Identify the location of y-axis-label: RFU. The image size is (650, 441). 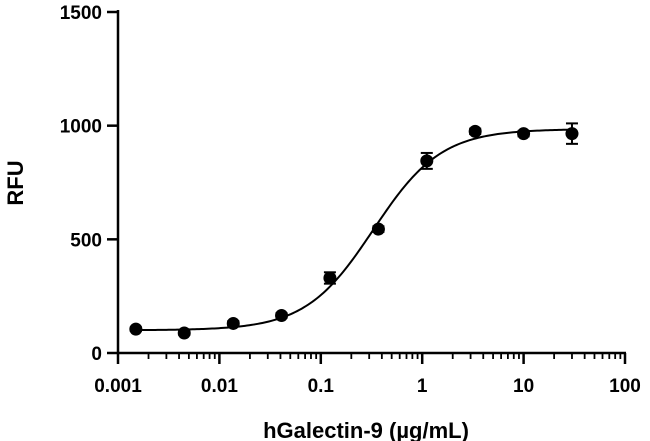
(15, 182).